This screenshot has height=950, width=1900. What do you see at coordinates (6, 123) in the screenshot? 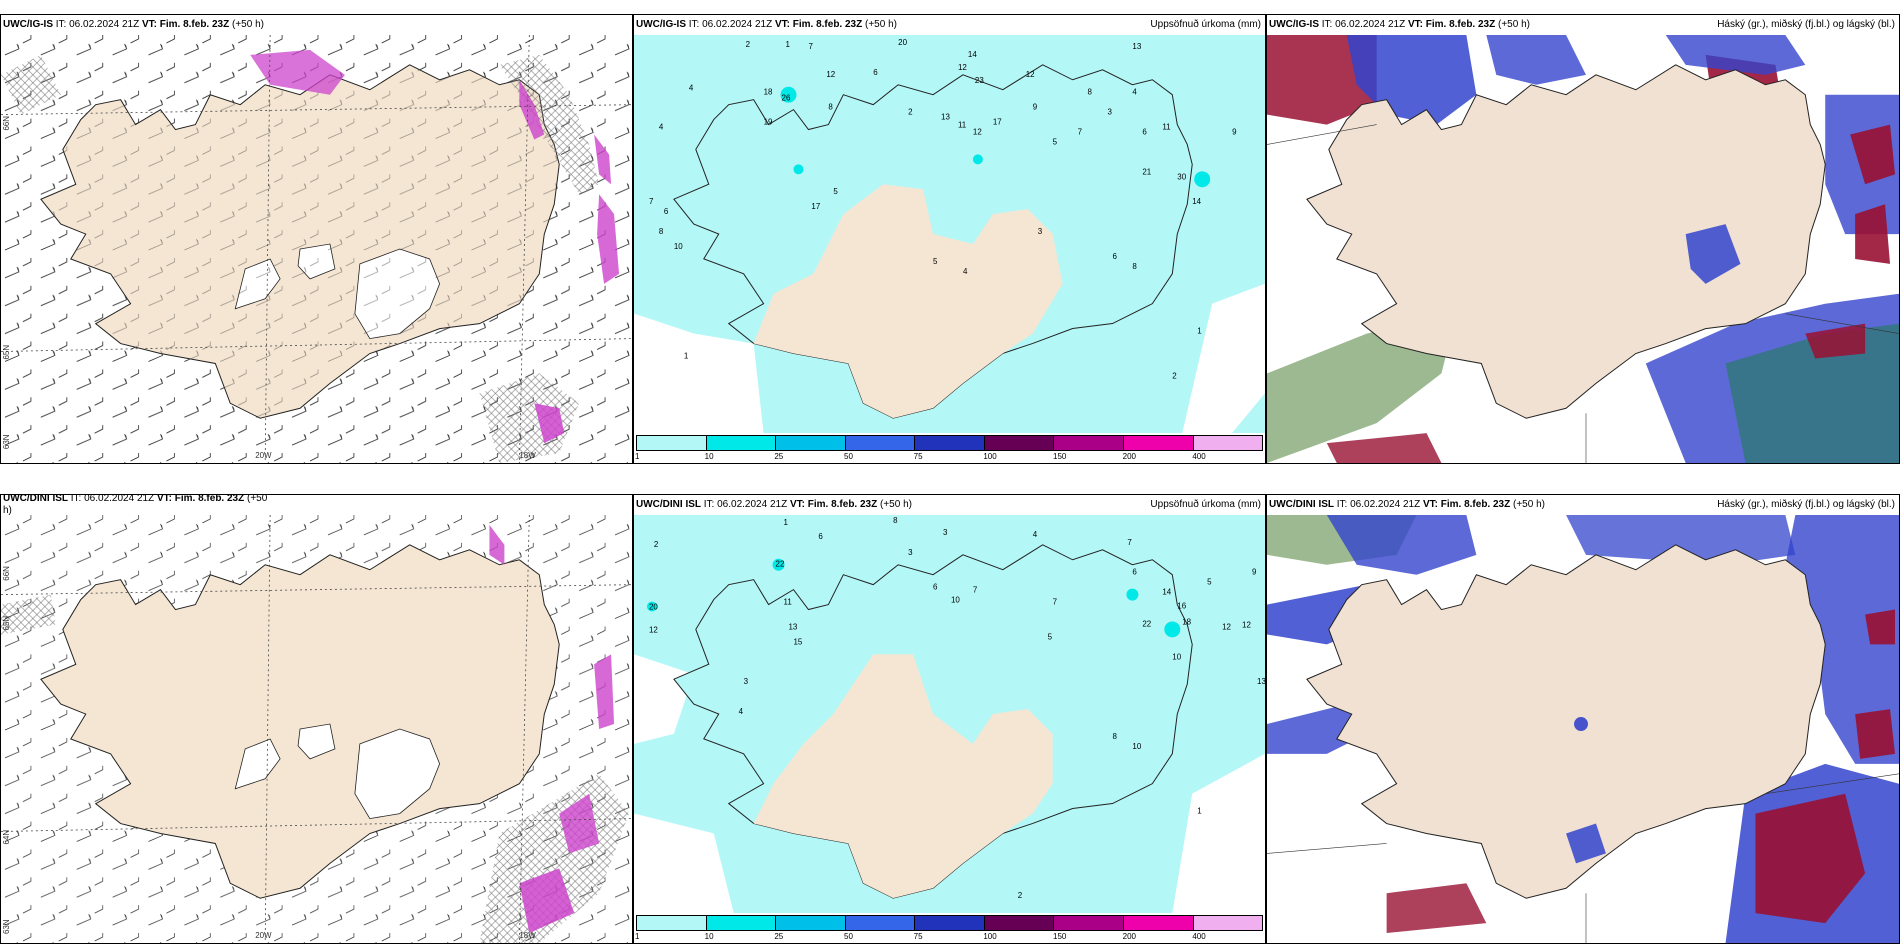
I see `lat-label: 66N` at bounding box center [6, 123].